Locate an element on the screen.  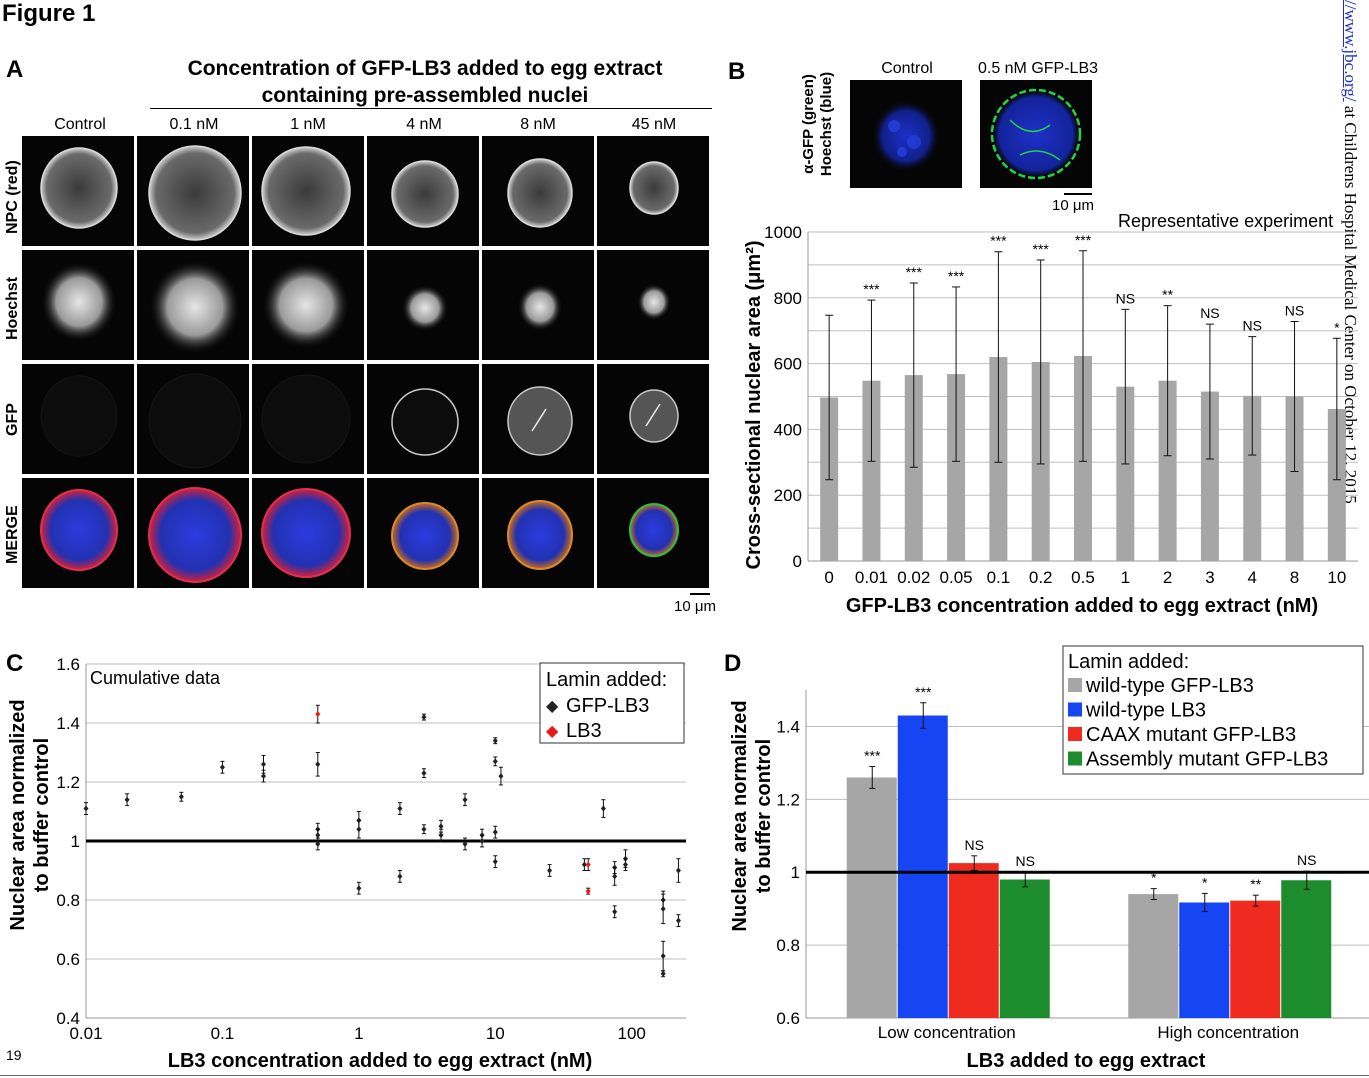
legend-marker-lb3: ◆ is located at coordinates (552, 731).